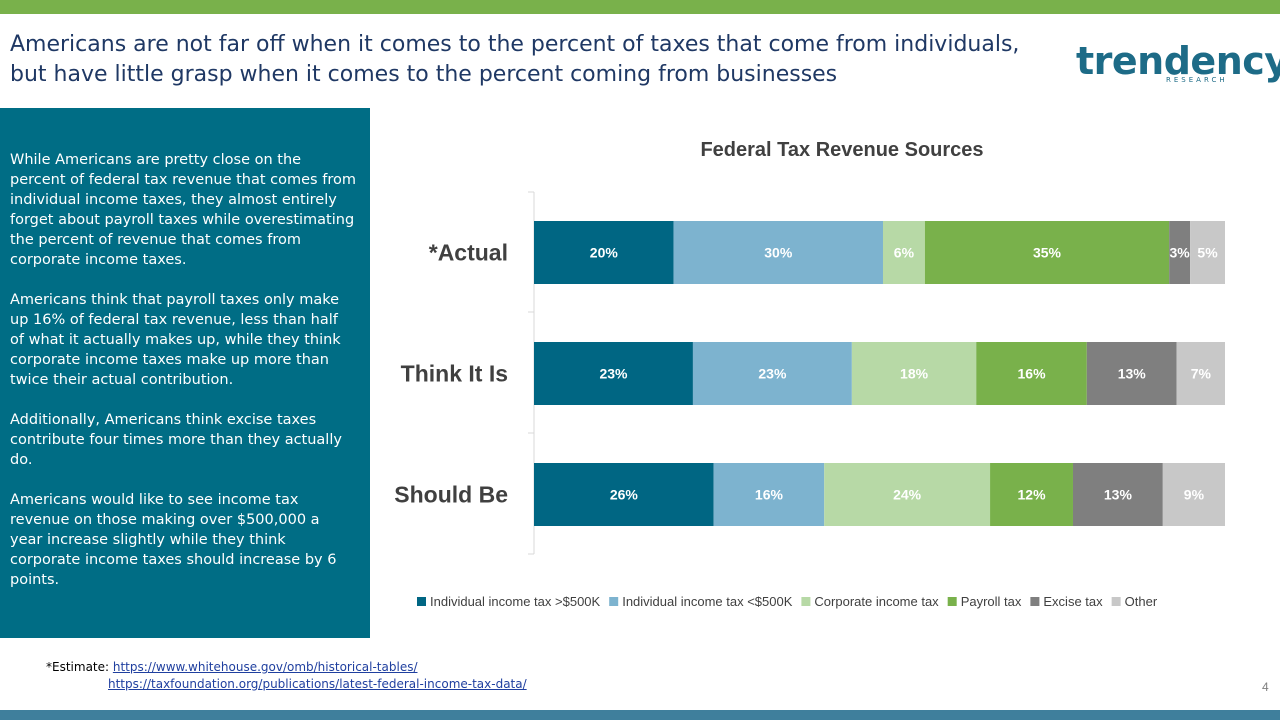 This screenshot has width=1280, height=720. Describe the element at coordinates (1141, 601) in the screenshot. I see `legend-label: Other` at that location.